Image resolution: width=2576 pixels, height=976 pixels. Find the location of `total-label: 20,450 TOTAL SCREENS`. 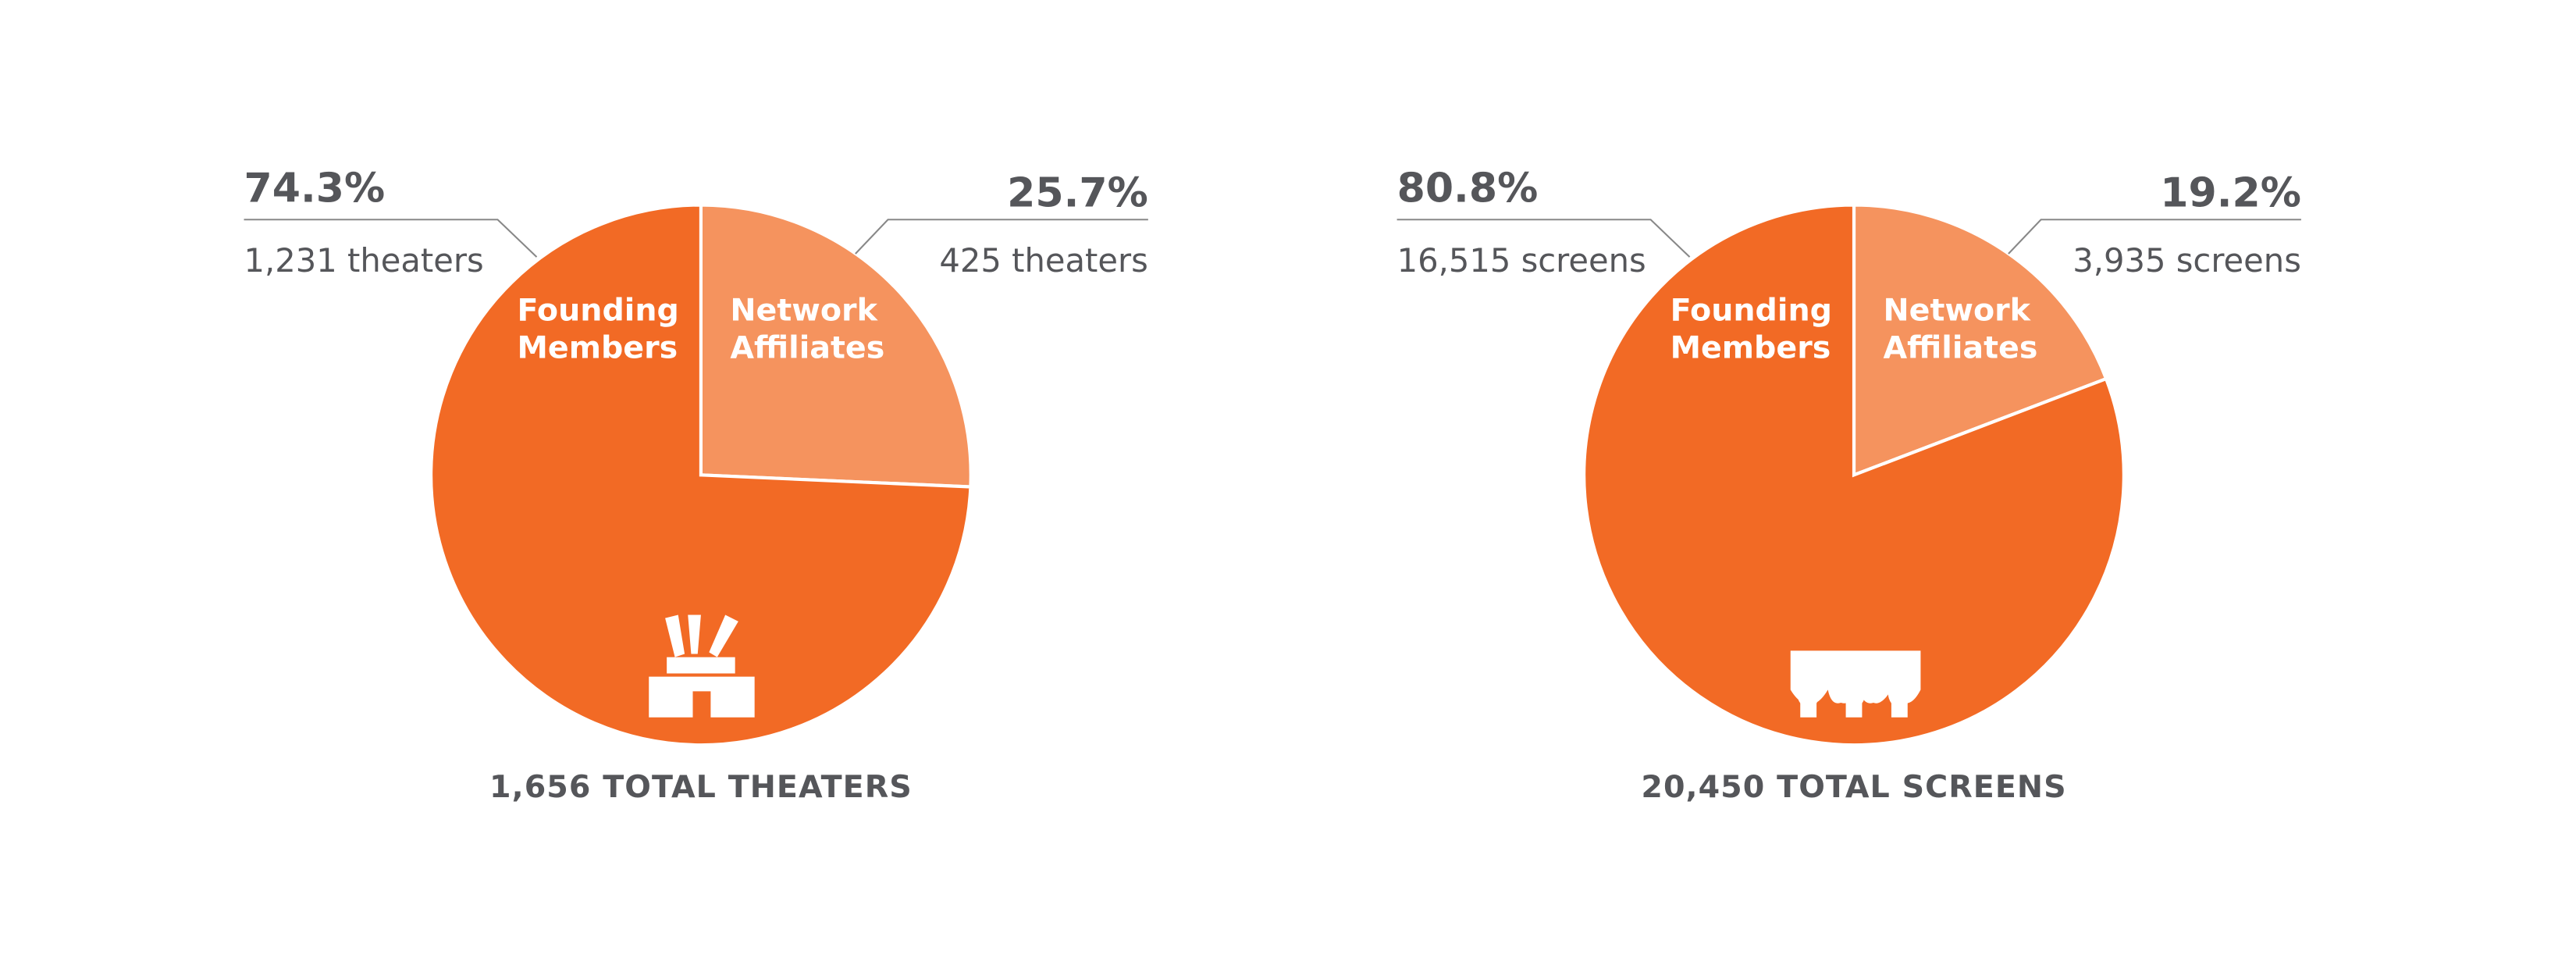

total-label: 20,450 TOTAL SCREENS is located at coordinates (1853, 787).